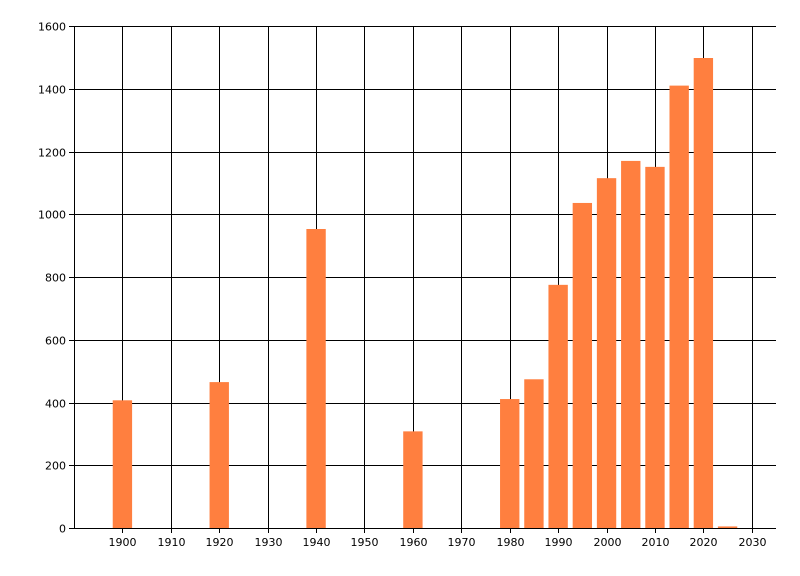  I want to click on y-tick-label: 0, so click(62, 529).